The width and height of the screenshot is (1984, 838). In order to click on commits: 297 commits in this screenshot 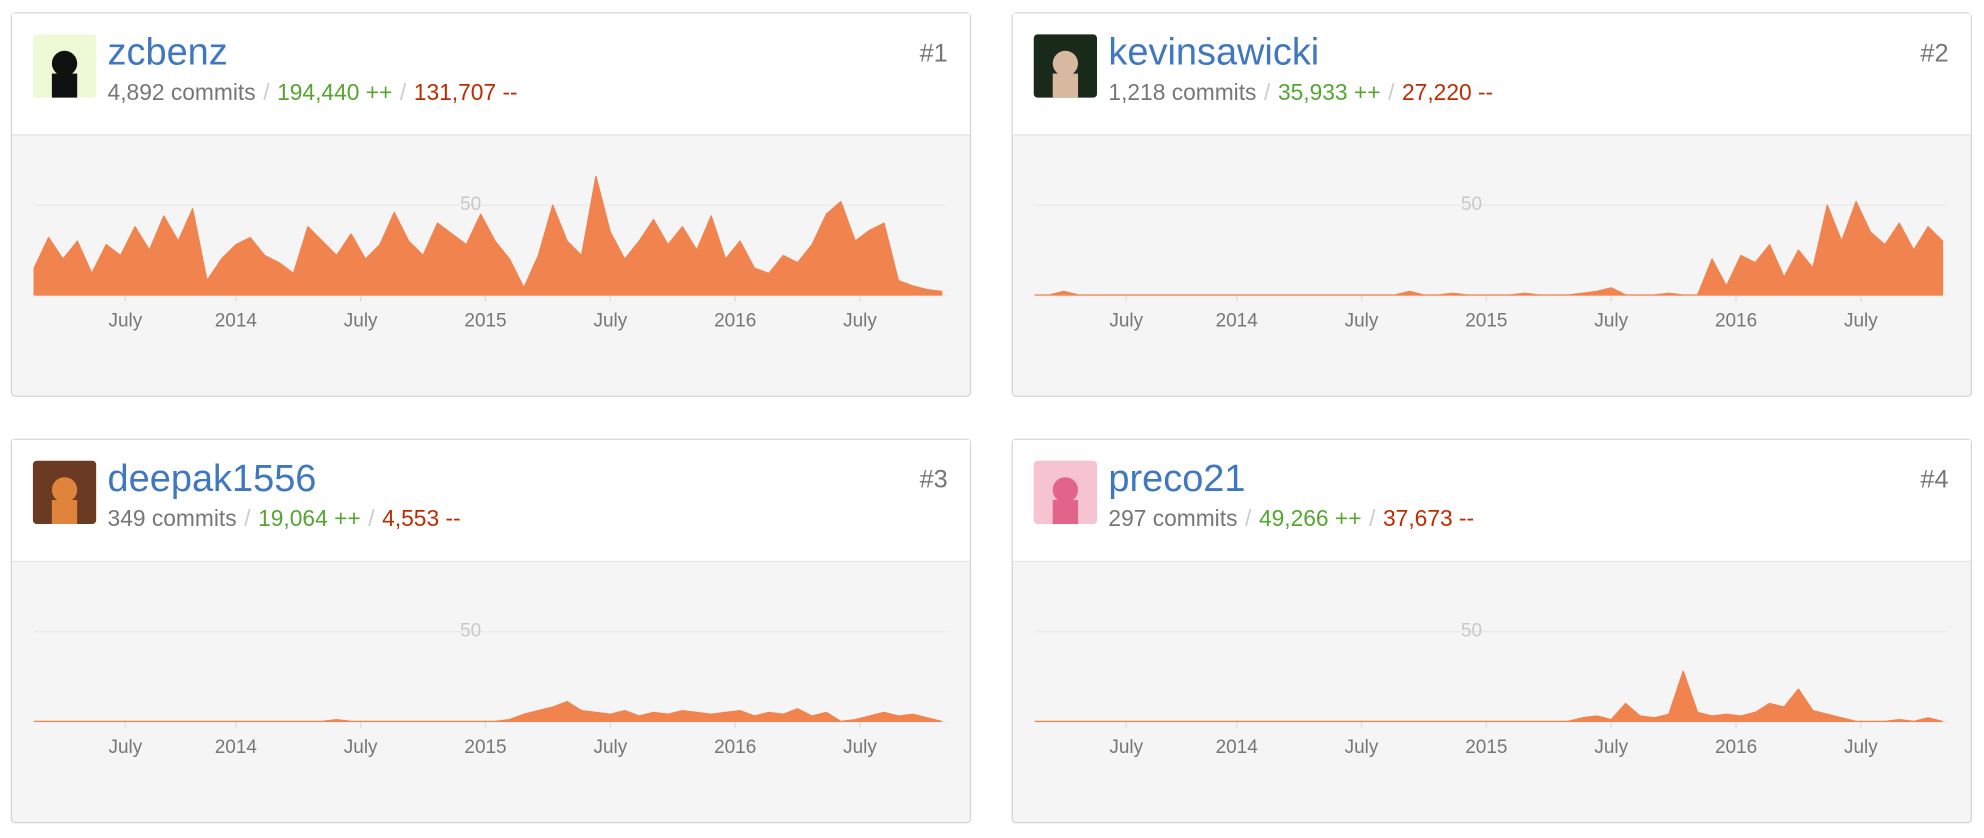, I will do `click(1172, 518)`.